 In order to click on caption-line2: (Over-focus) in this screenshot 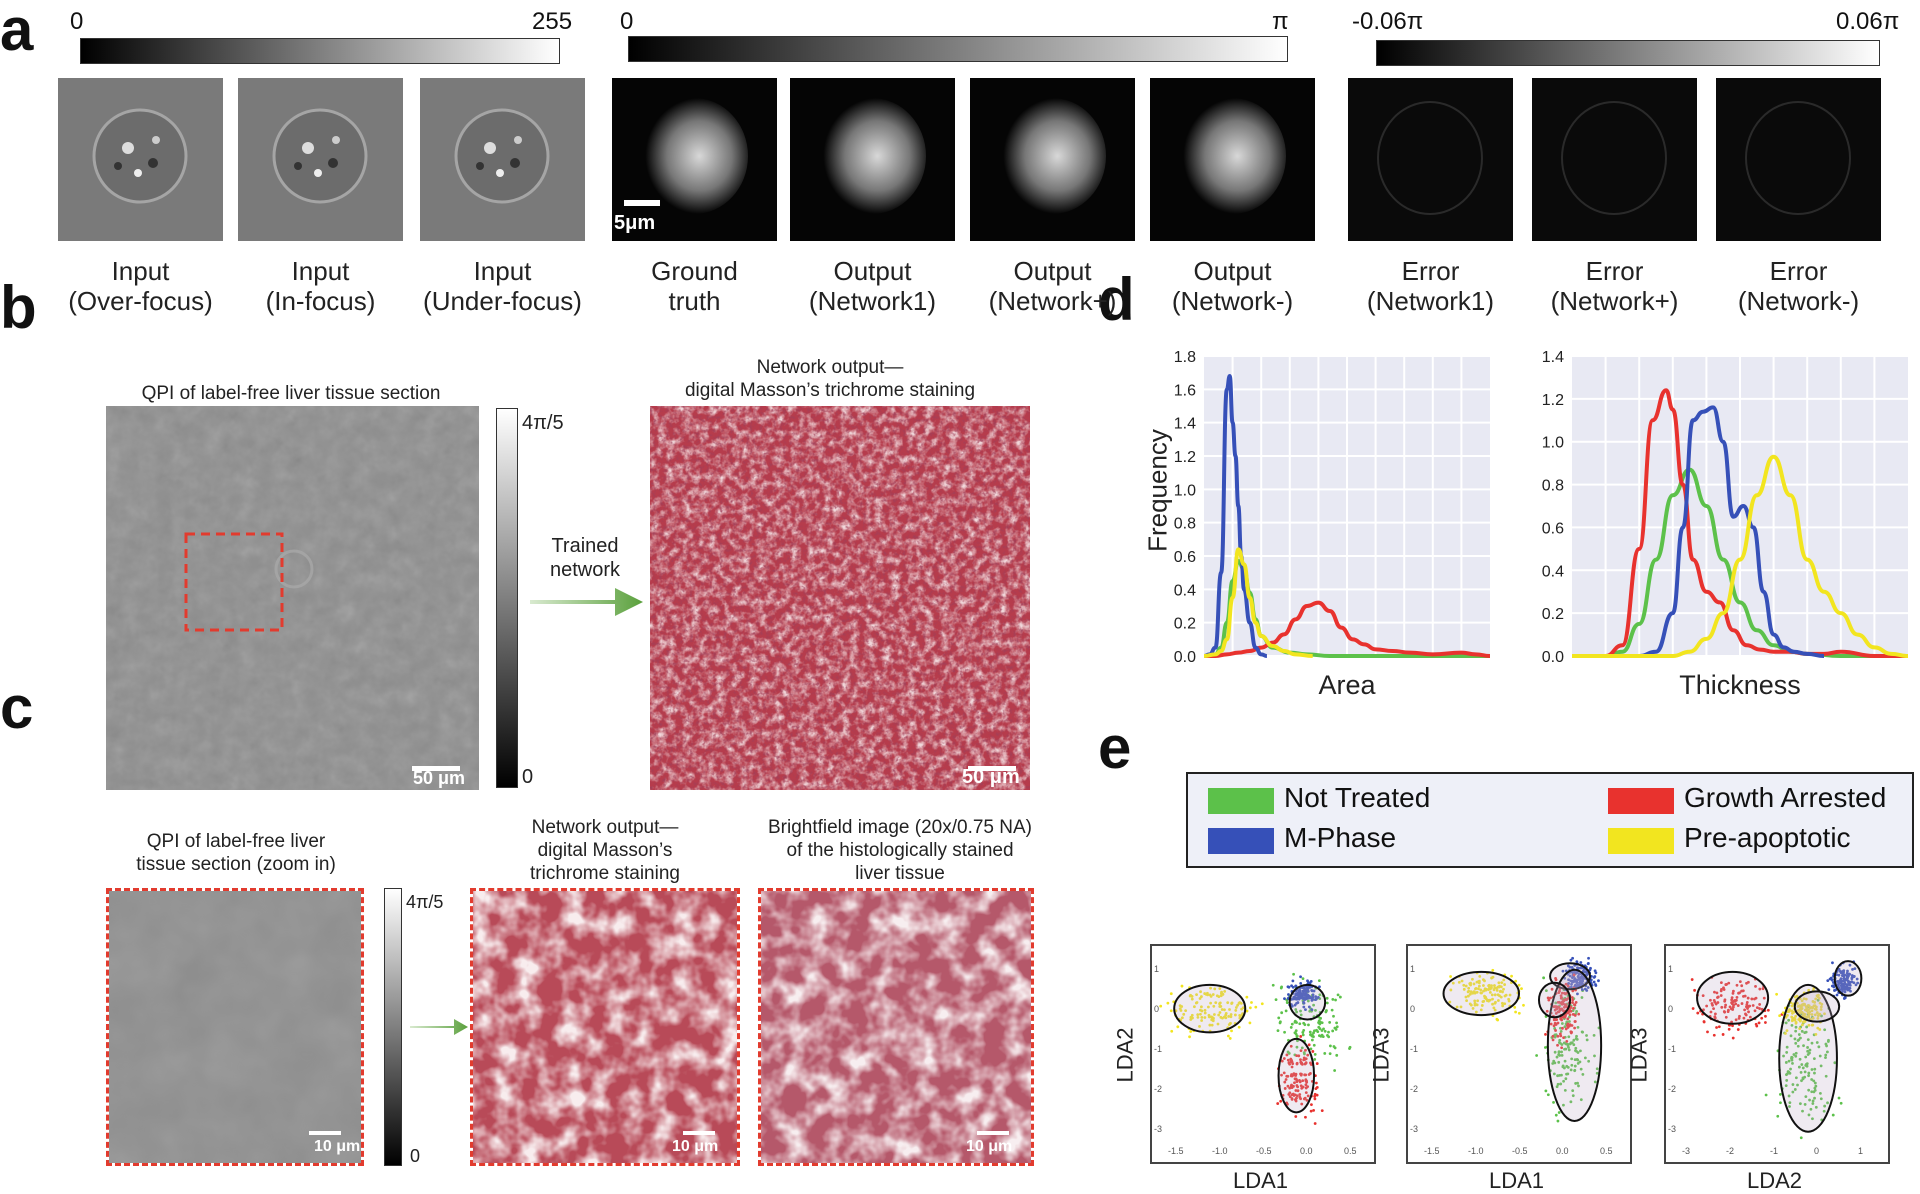, I will do `click(140, 301)`.